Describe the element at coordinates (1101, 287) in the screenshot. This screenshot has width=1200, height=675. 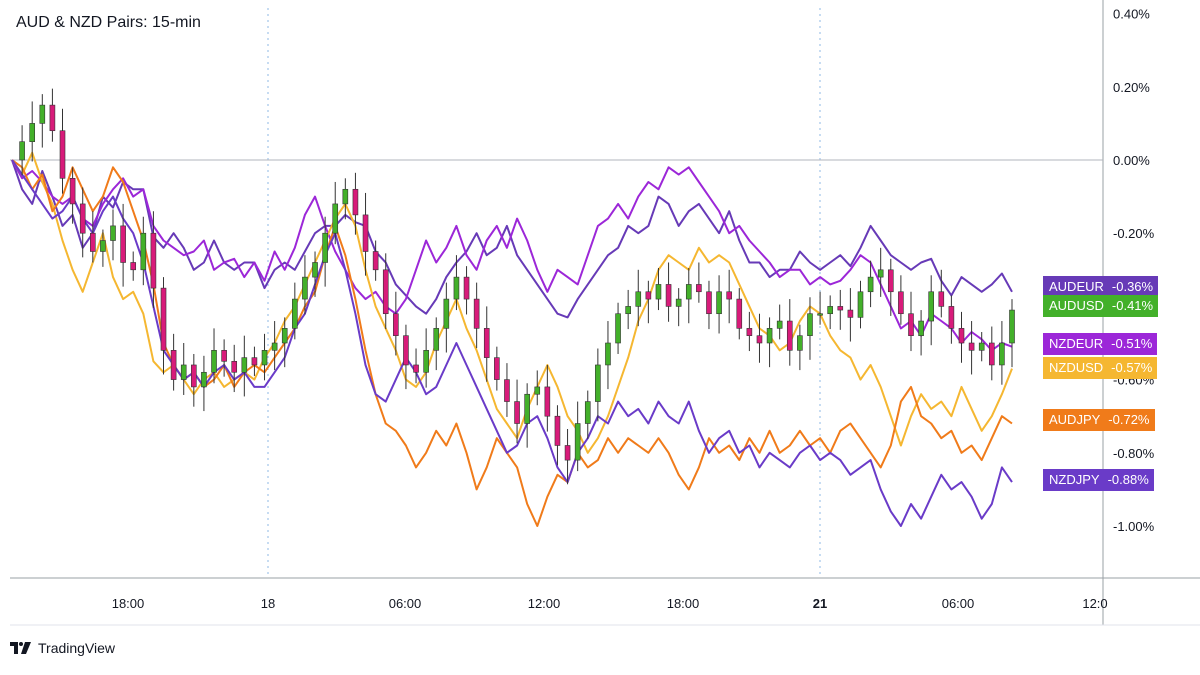
I see `price-label-audeur: AUDEUR -0.36%` at that location.